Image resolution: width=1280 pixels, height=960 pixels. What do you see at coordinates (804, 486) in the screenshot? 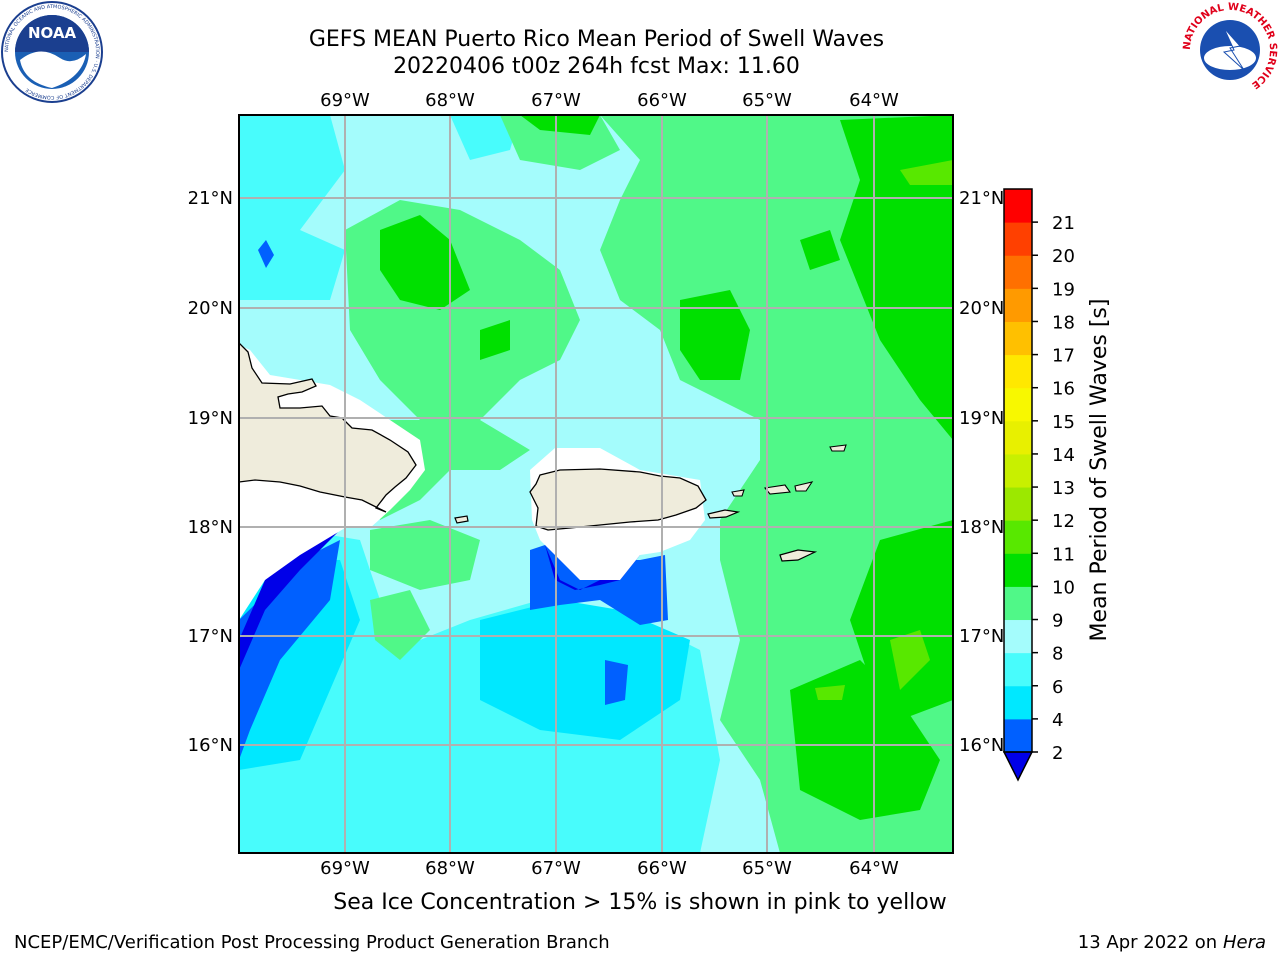
I see `land-tortola` at bounding box center [804, 486].